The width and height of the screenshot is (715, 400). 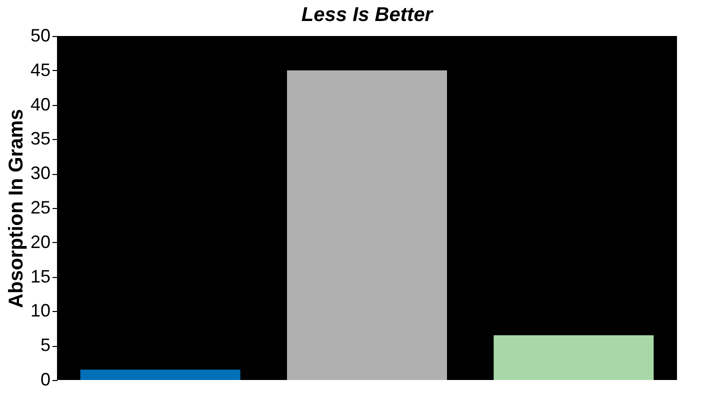 I want to click on y-tick-label: 0, so click(x=45, y=380).